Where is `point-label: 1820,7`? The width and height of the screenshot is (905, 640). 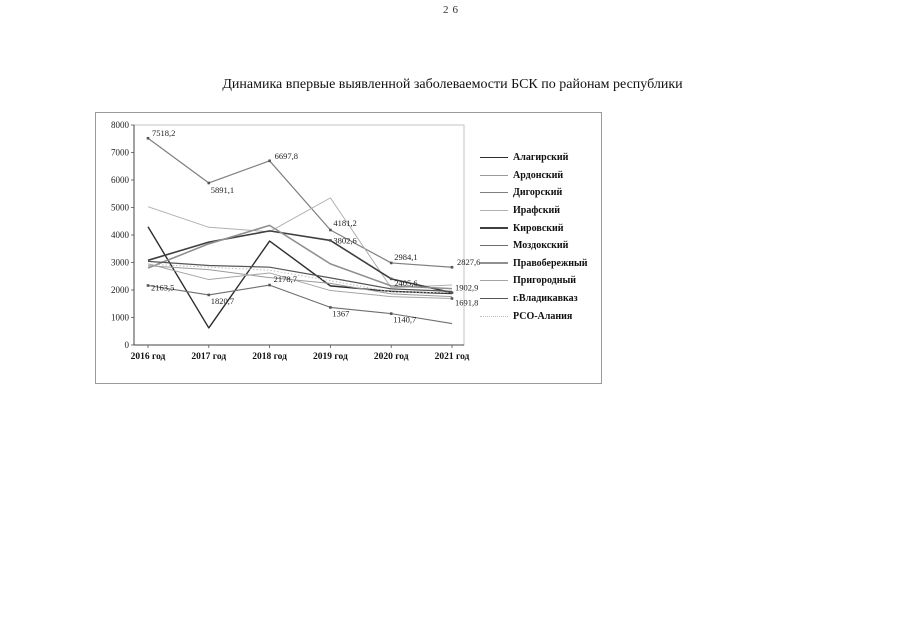
point-label: 1820,7 is located at coordinates (222, 301).